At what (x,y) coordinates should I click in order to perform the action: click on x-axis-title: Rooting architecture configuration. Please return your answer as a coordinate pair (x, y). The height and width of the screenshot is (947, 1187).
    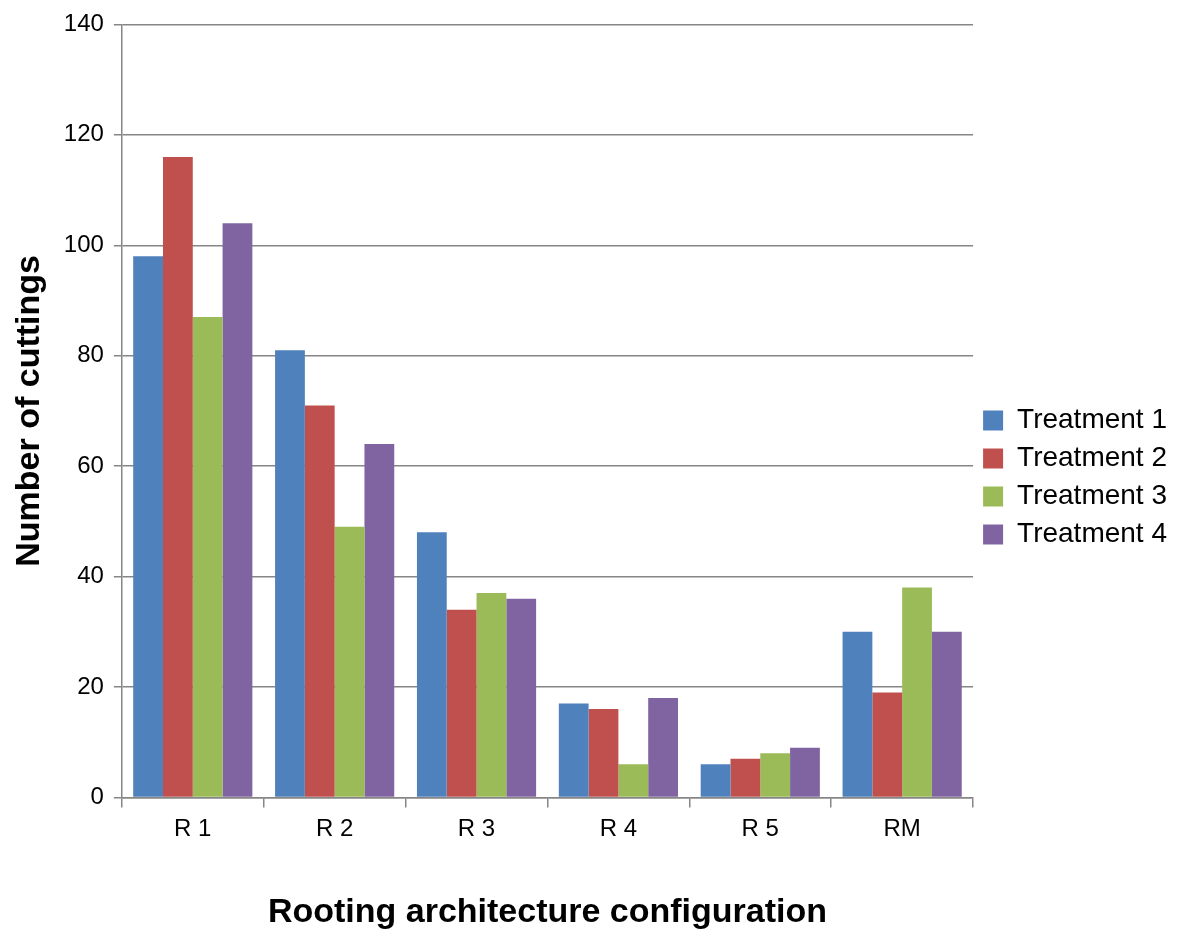
    Looking at the image, I should click on (547, 909).